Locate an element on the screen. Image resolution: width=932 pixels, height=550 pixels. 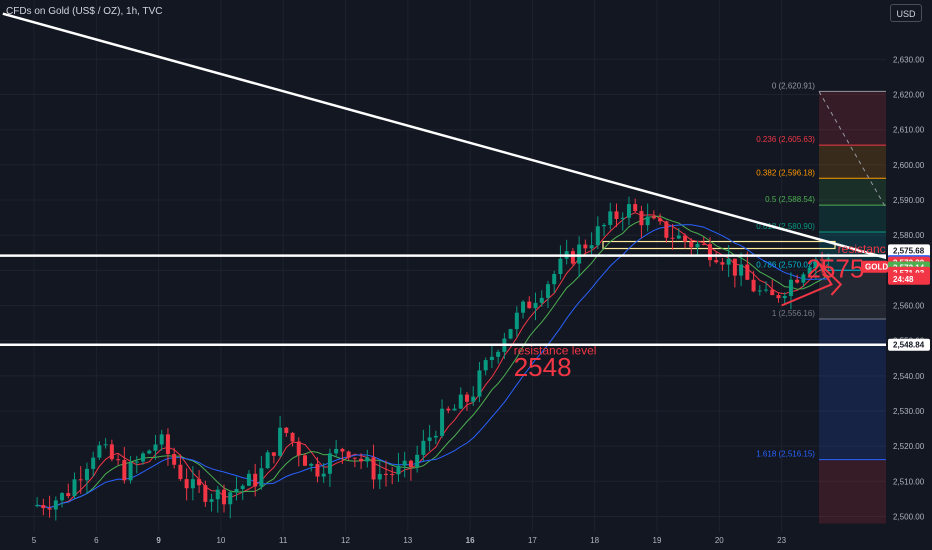
time-tick-label: 17 is located at coordinates (532, 540).